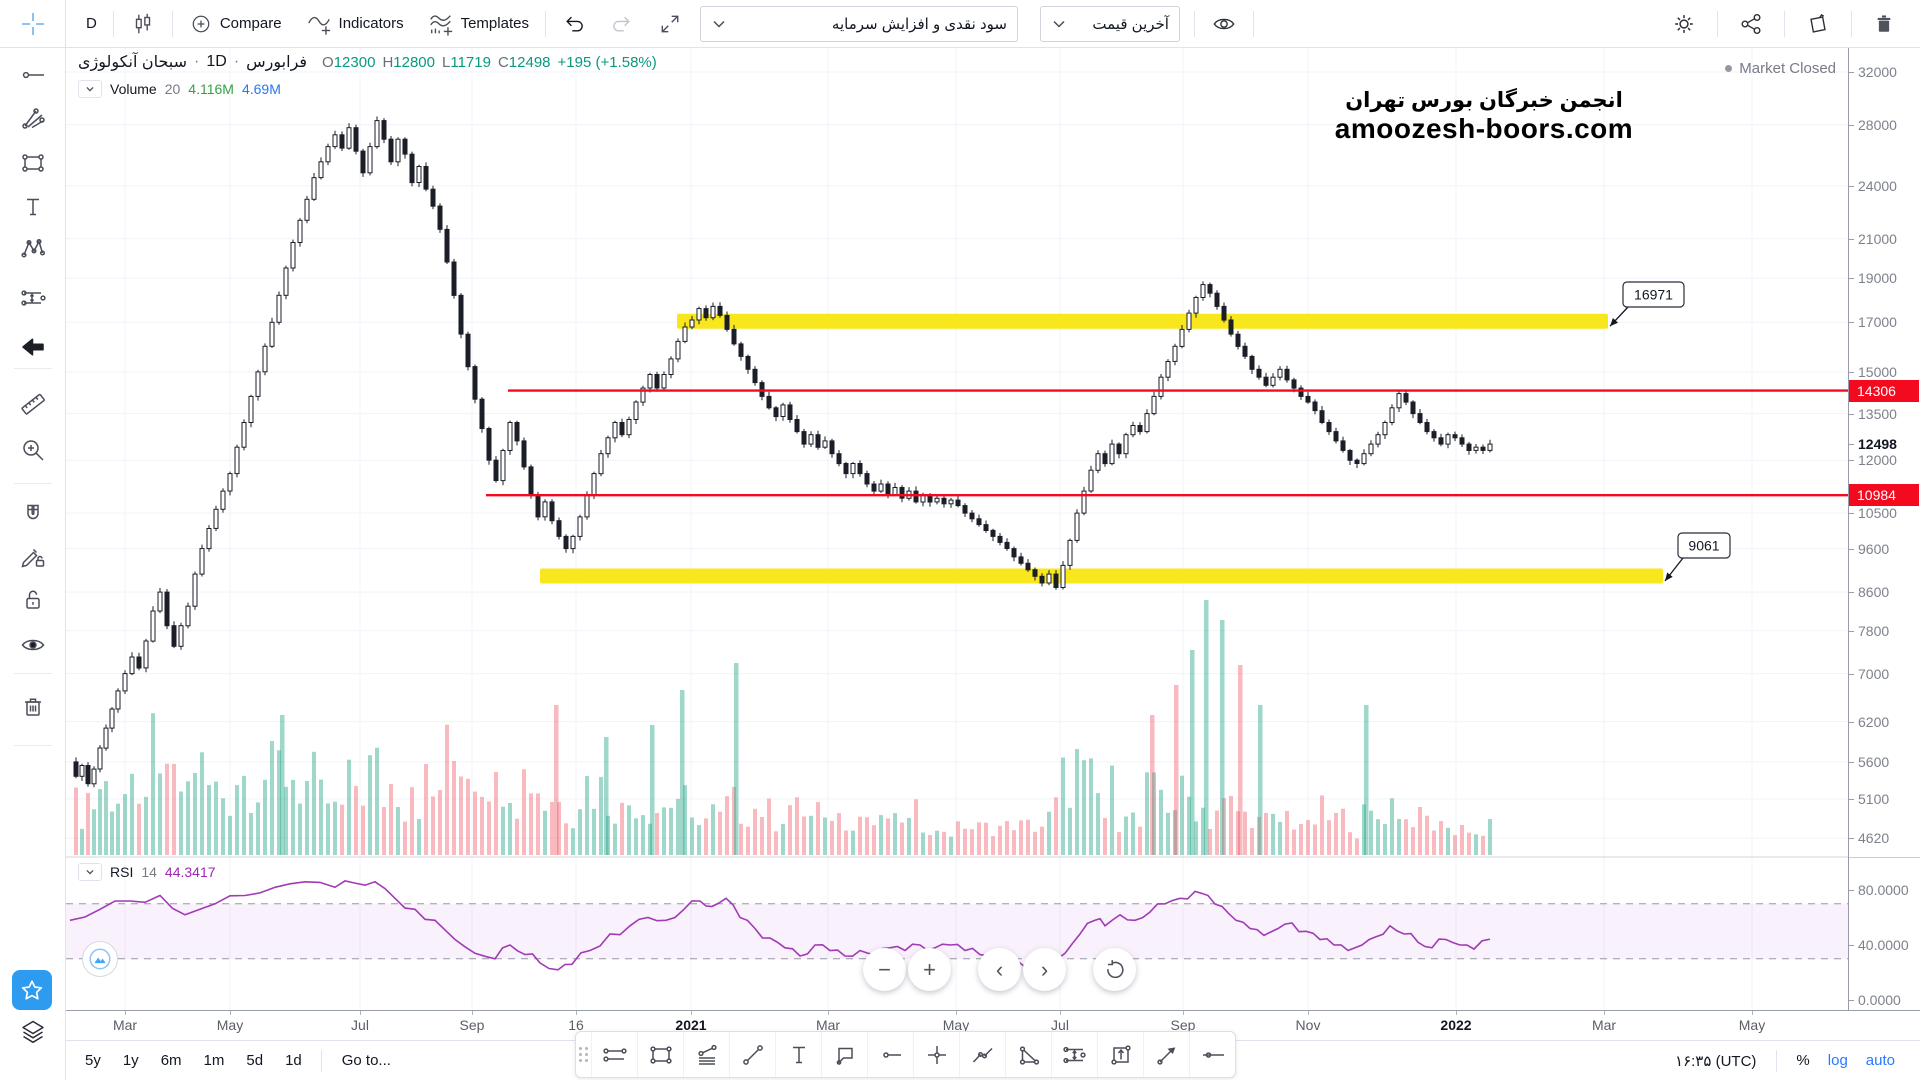 This screenshot has height=1080, width=1920. I want to click on auto-scale-button: auto, so click(1880, 1060).